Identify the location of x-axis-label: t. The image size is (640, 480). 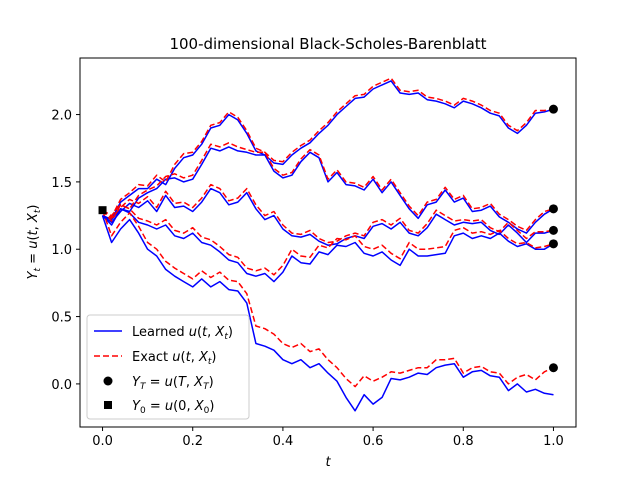
(328, 462).